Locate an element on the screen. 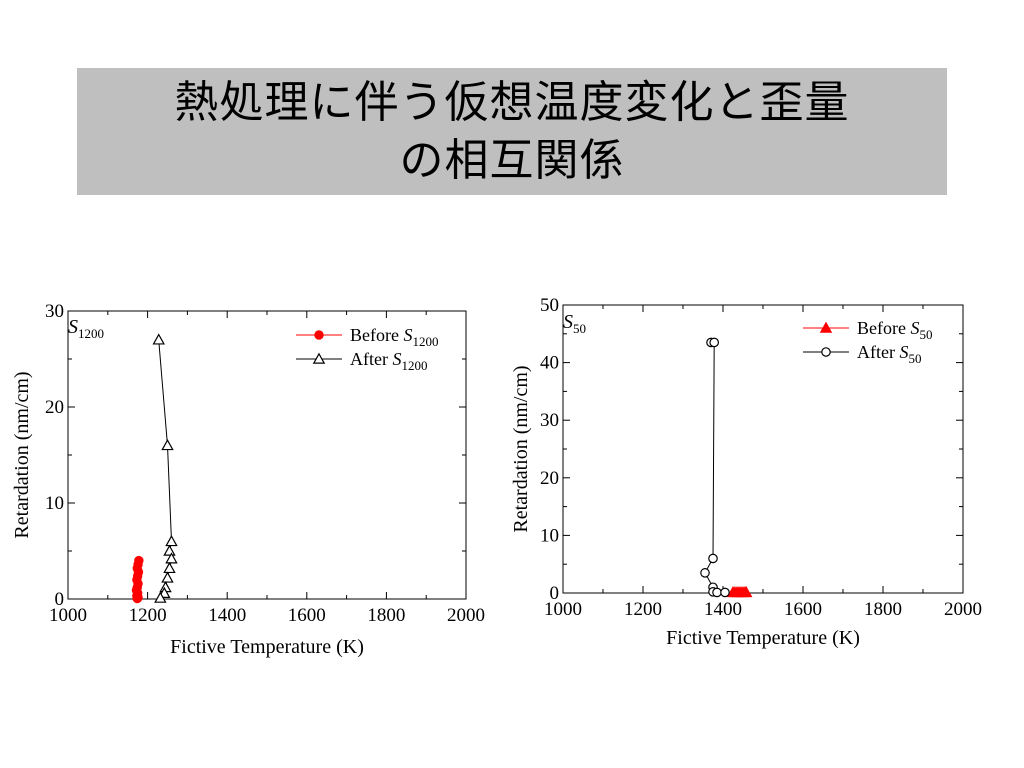  corner-label: S1200 is located at coordinates (86, 328).